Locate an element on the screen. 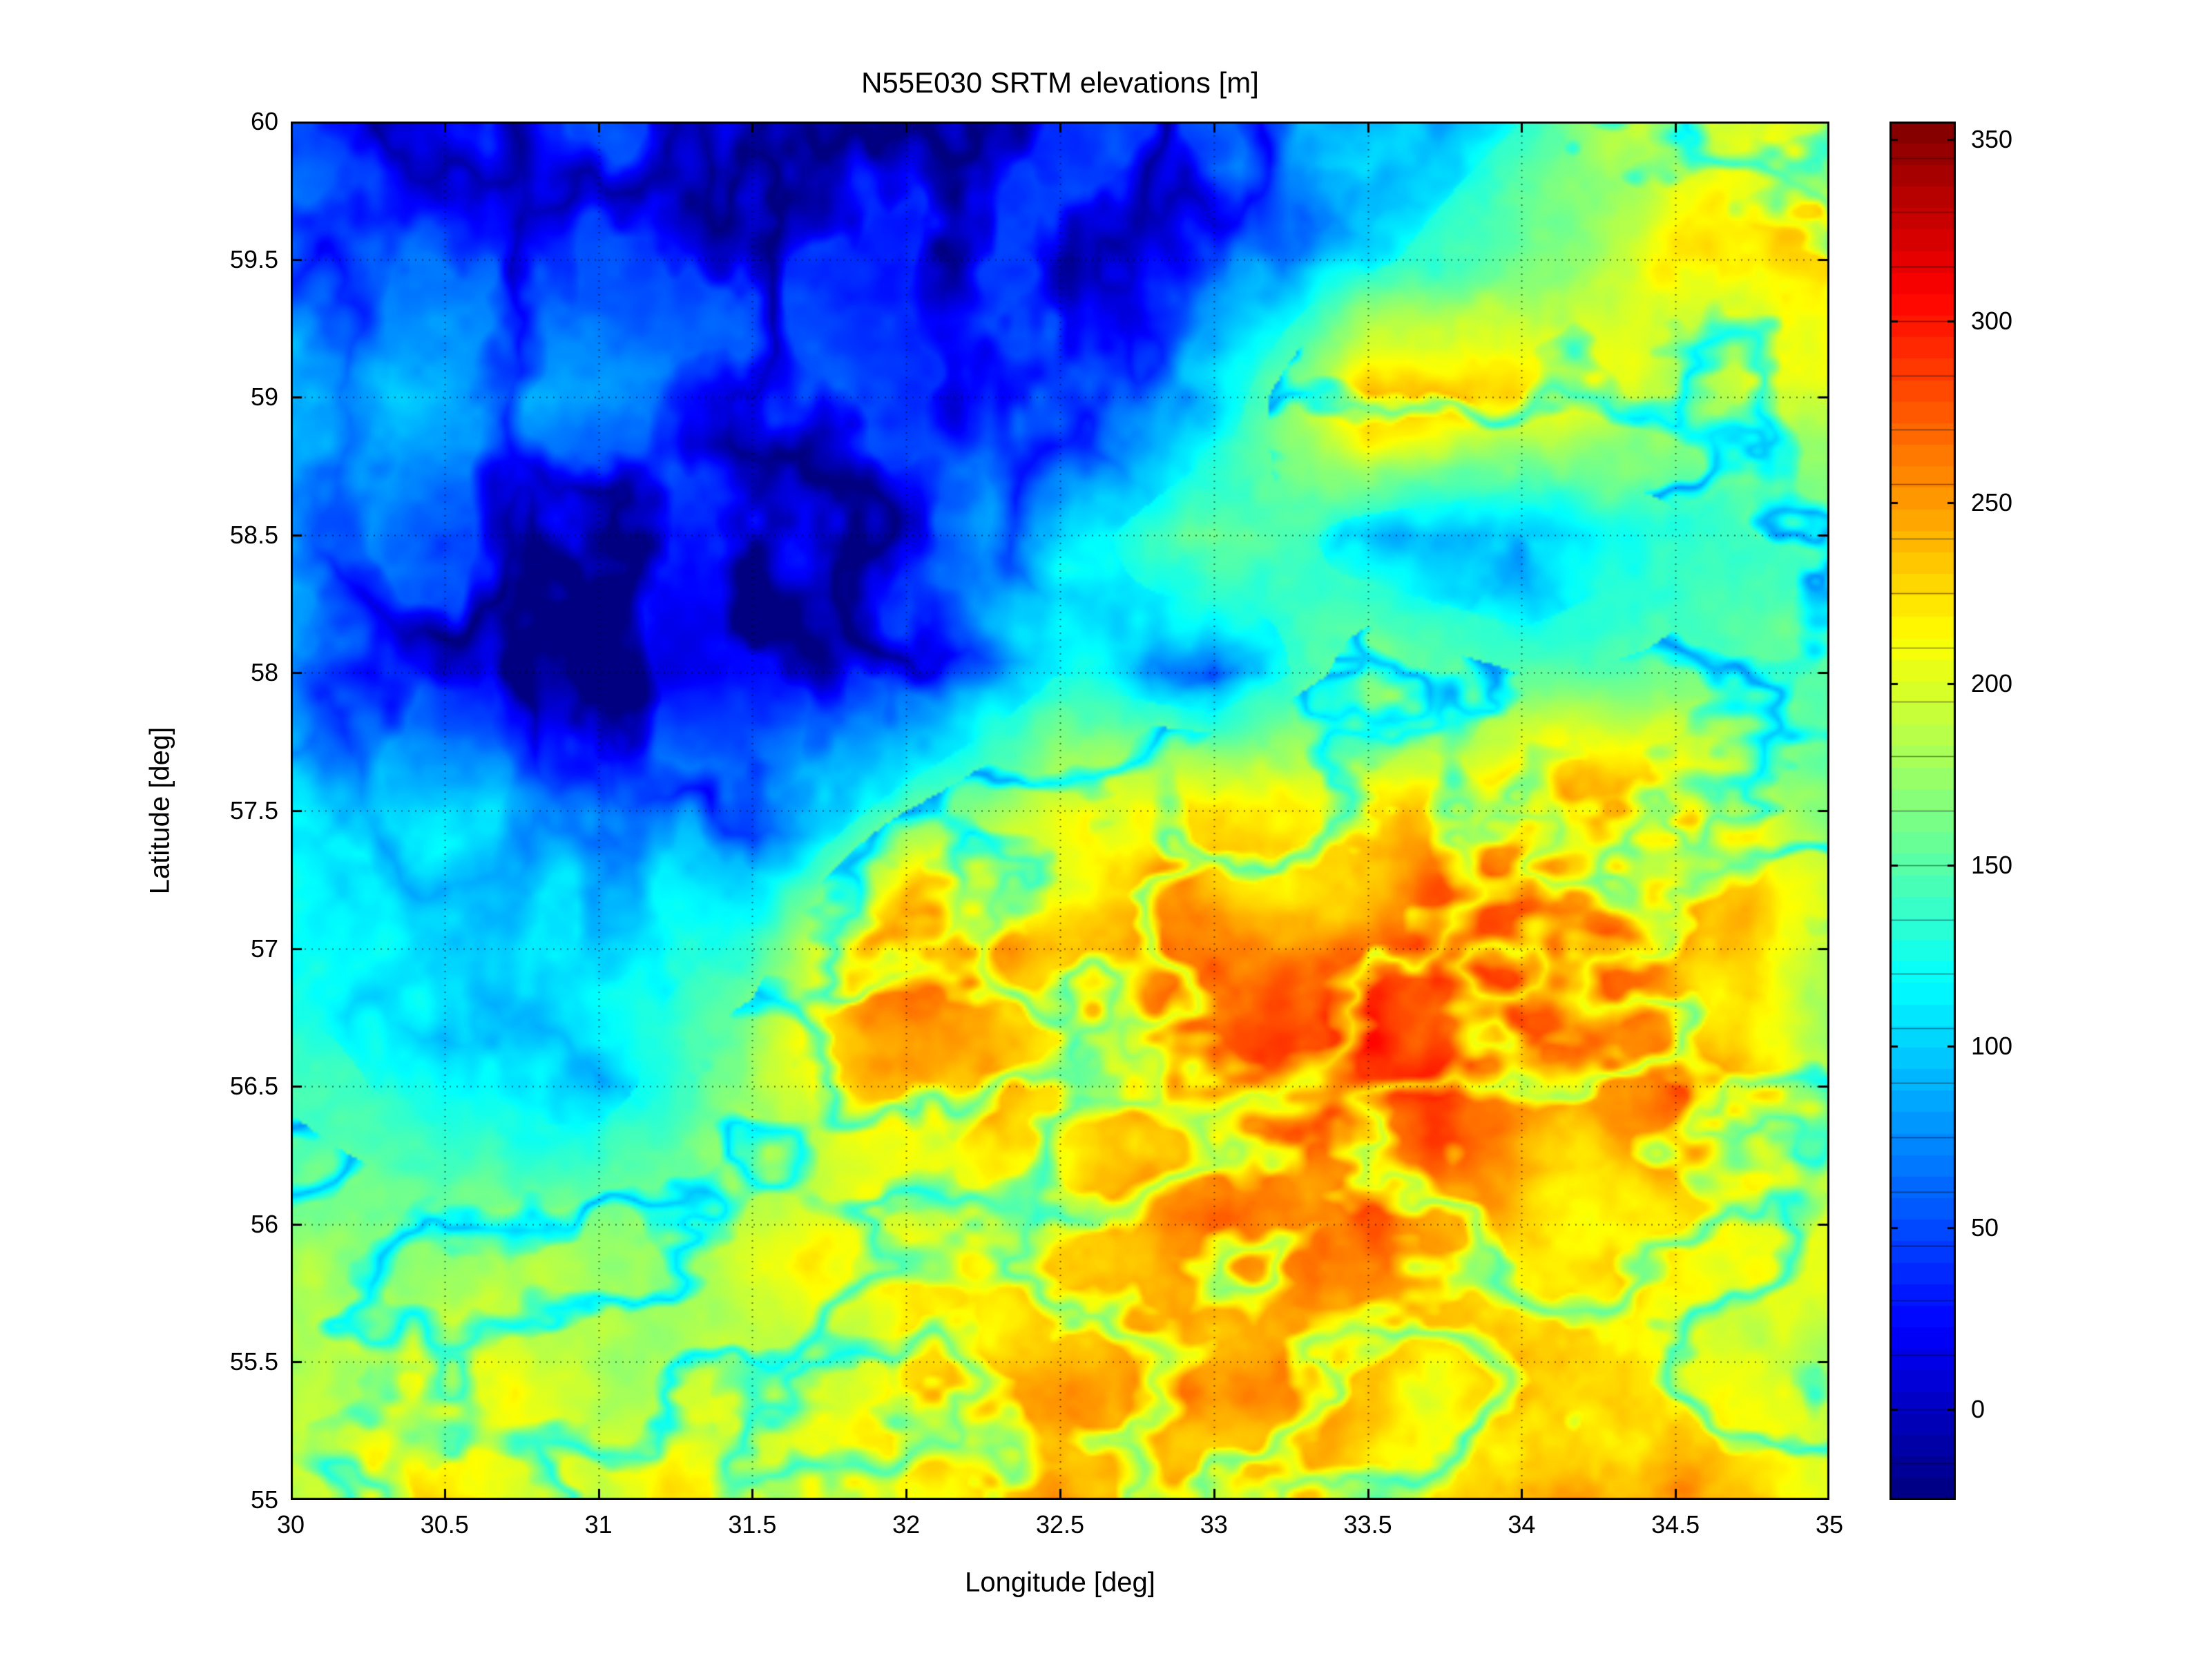 The height and width of the screenshot is (1658, 2212). y-tick-label-55: 55 is located at coordinates (264, 1499).